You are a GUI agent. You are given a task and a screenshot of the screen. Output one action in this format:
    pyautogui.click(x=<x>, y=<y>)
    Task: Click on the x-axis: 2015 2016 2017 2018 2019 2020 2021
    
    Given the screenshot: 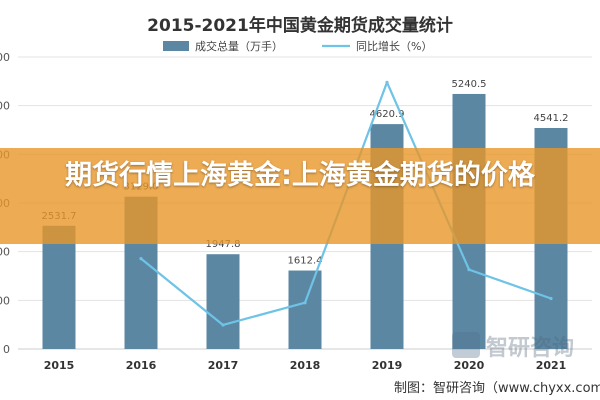 What is the action you would take?
    pyautogui.click(x=305, y=365)
    